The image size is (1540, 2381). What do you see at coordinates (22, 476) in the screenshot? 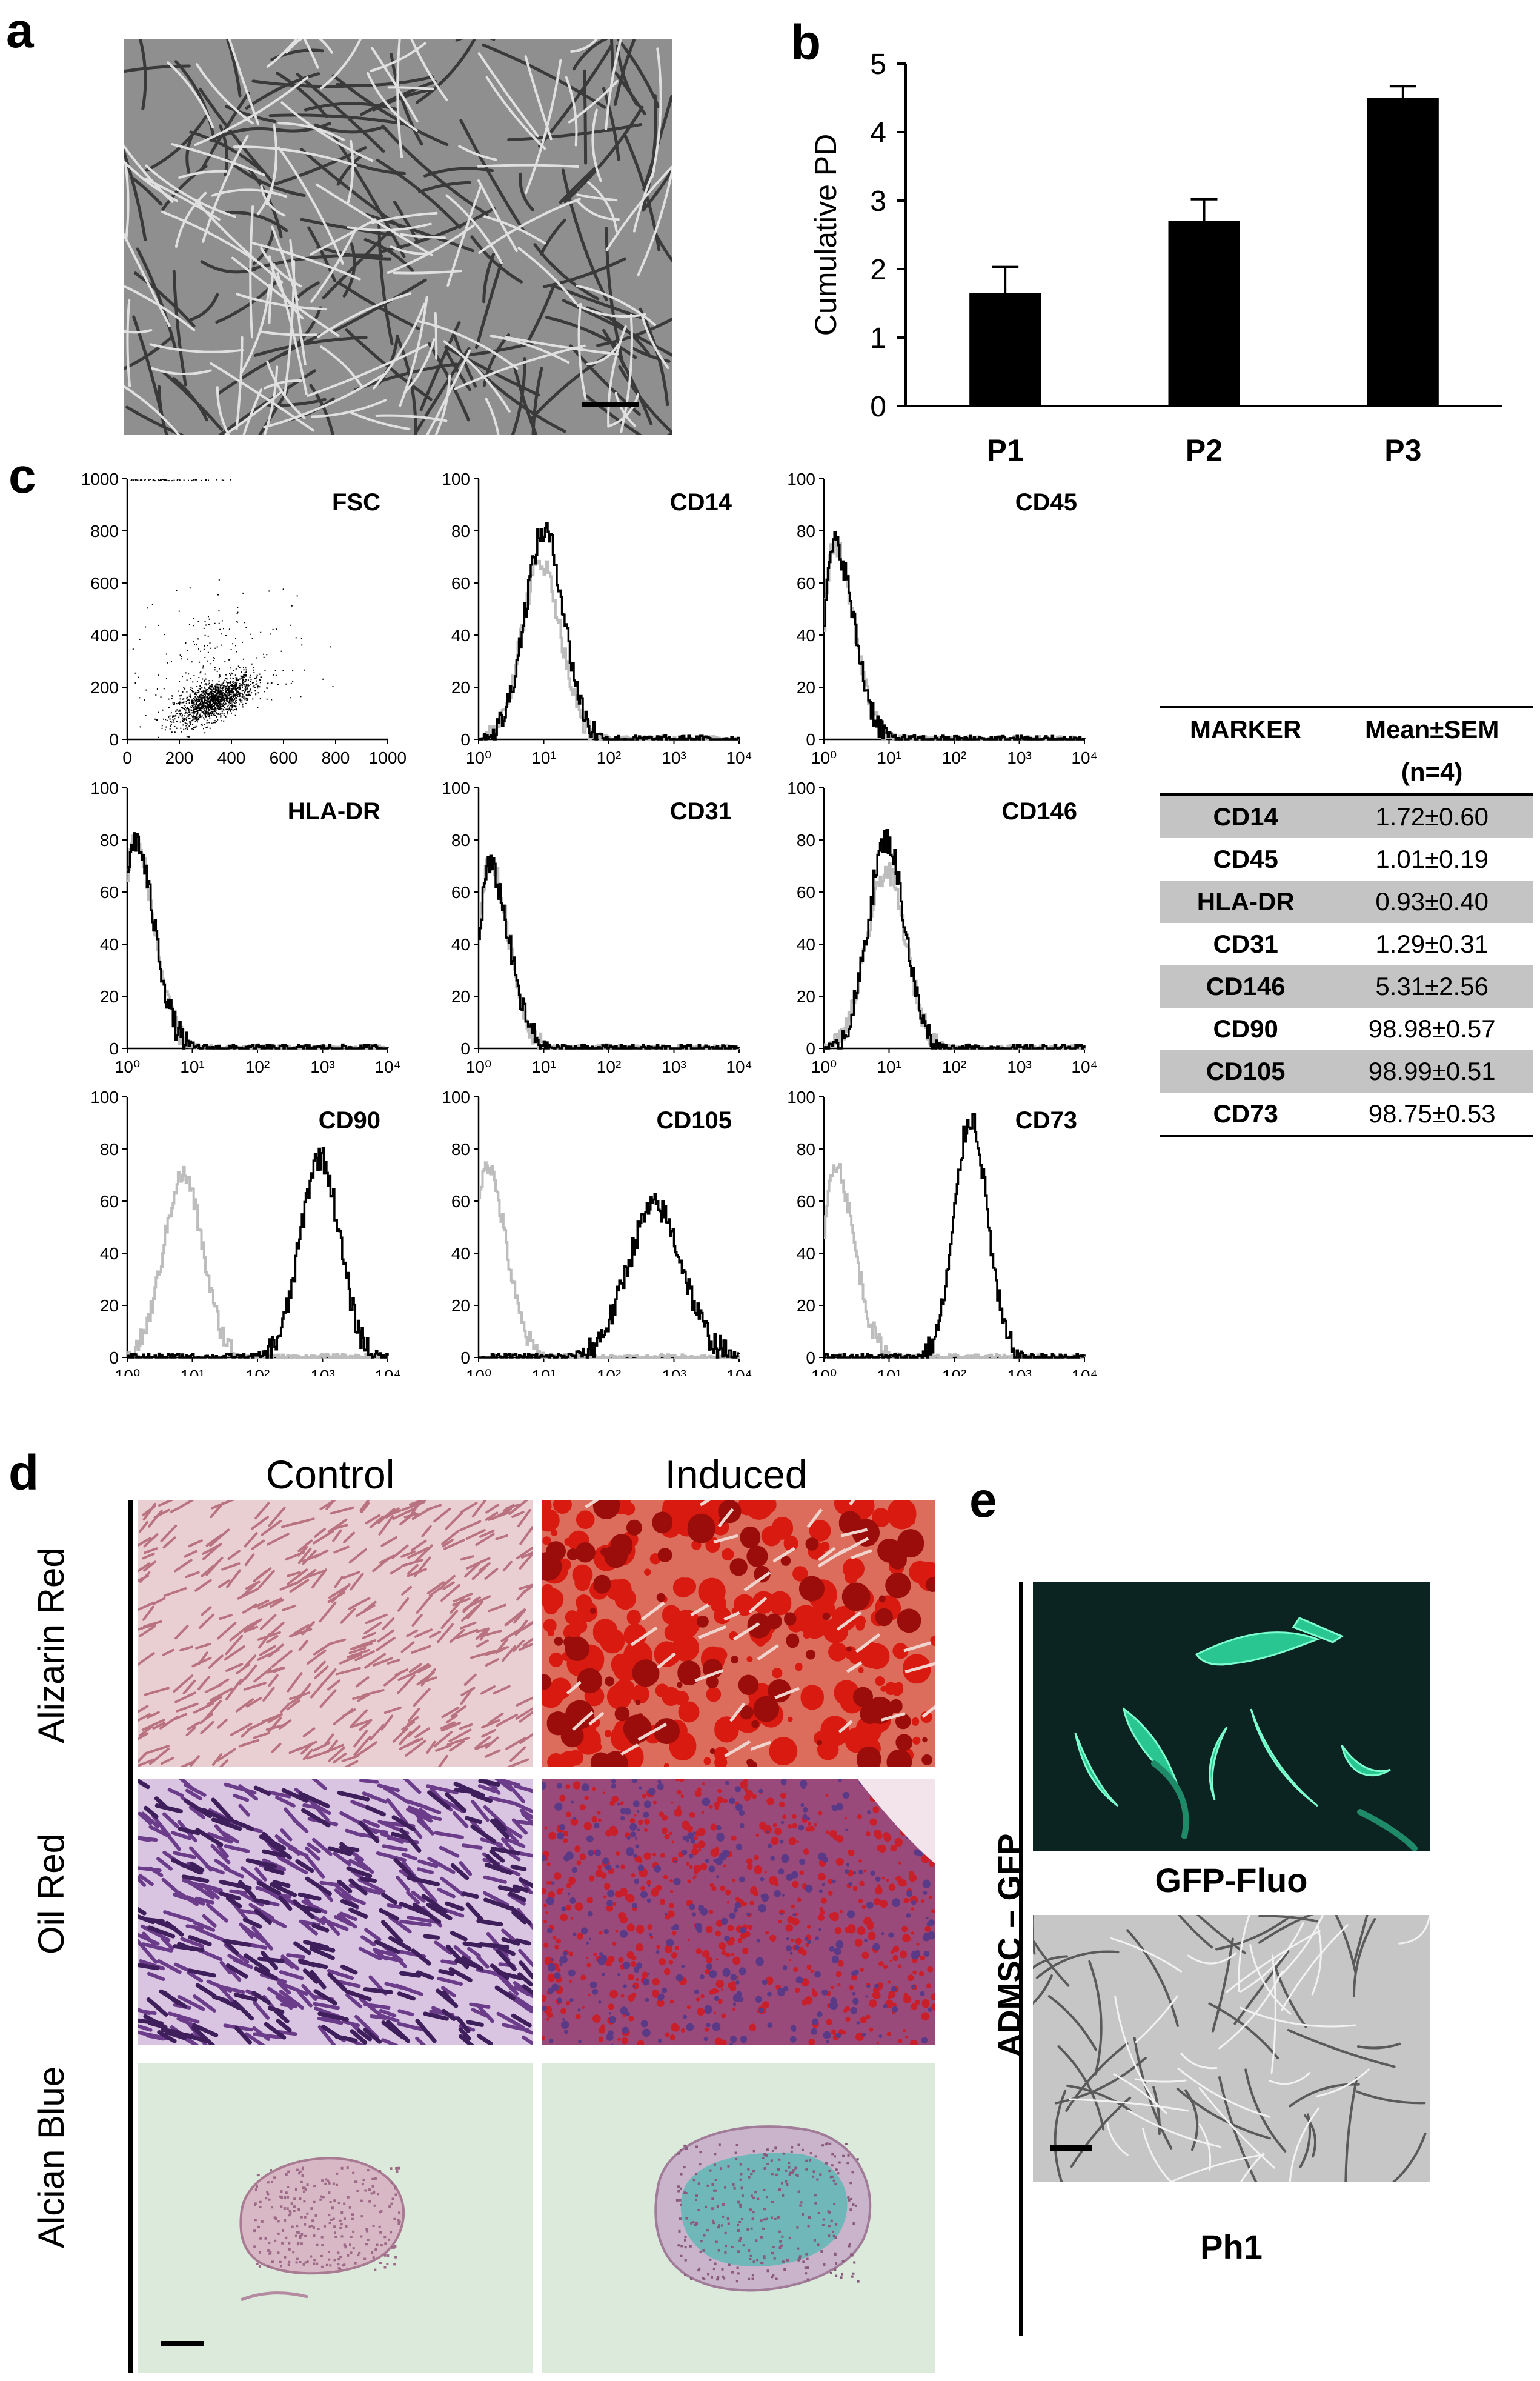
I see `panel-label-c: c` at bounding box center [22, 476].